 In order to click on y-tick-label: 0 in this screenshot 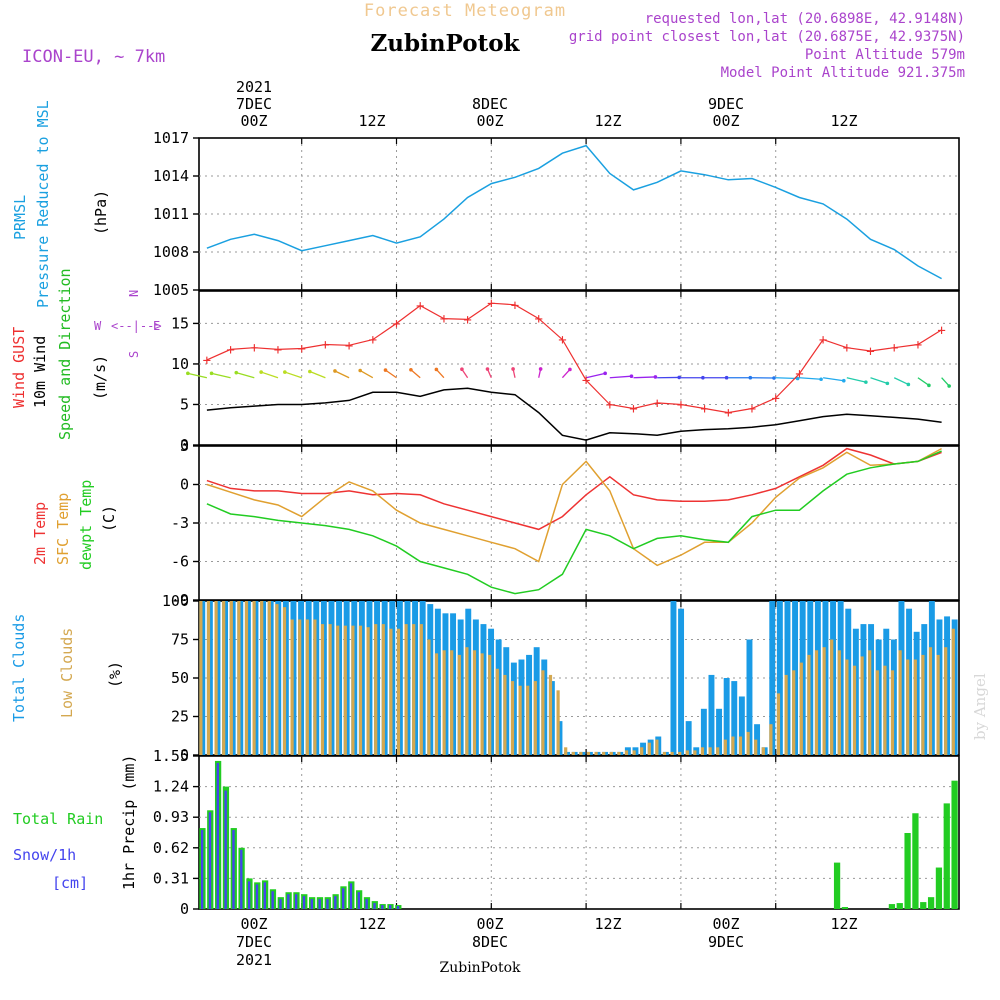, I will do `click(184, 909)`.